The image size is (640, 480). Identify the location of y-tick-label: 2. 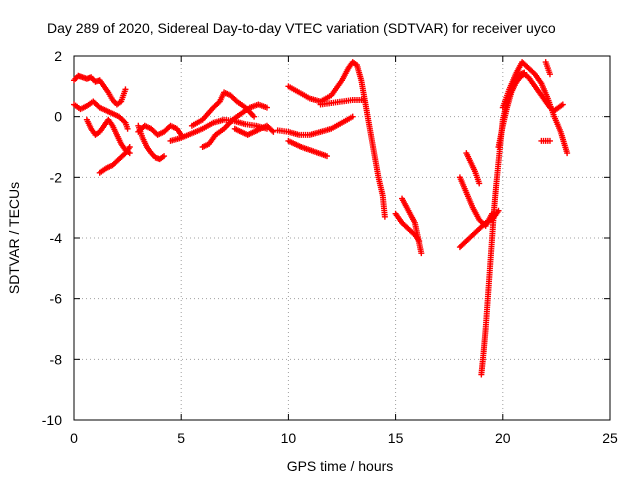
(58, 56).